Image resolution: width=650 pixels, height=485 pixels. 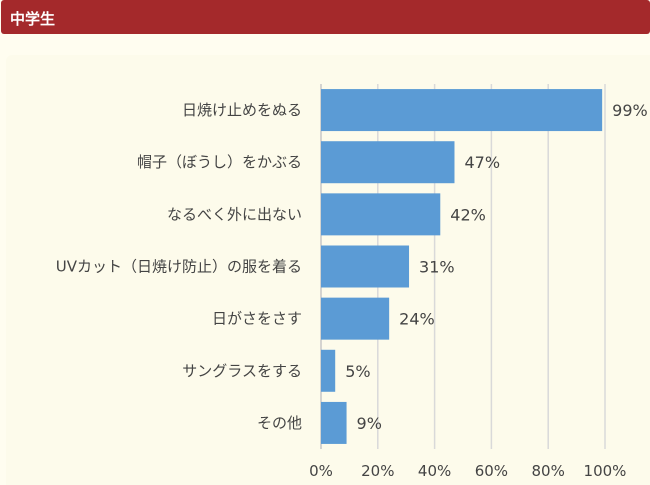 I want to click on category-label: 帽子（ぼうし）をかぶる, so click(x=219, y=162).